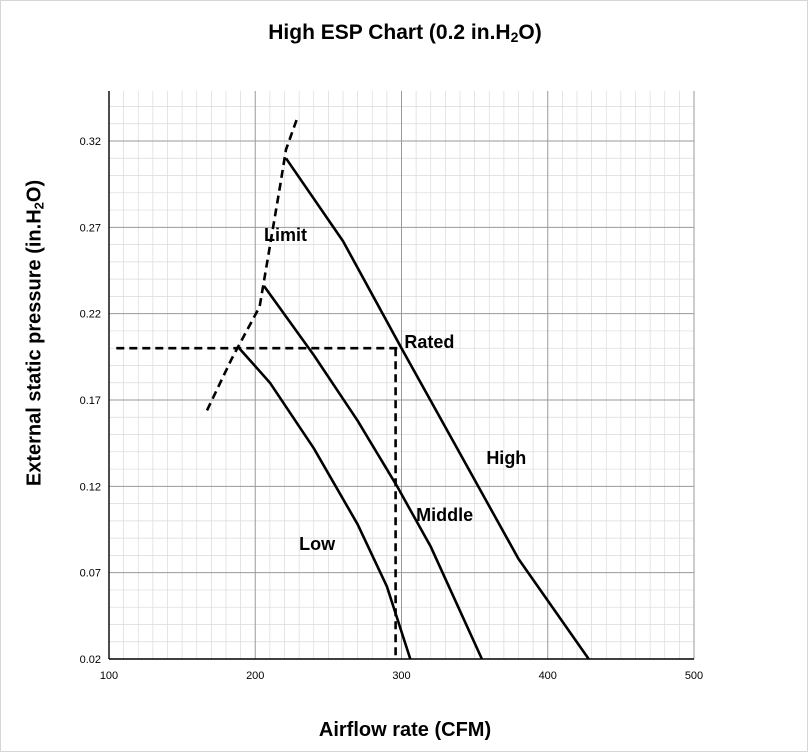  I want to click on x-tick-label: 200, so click(255, 676).